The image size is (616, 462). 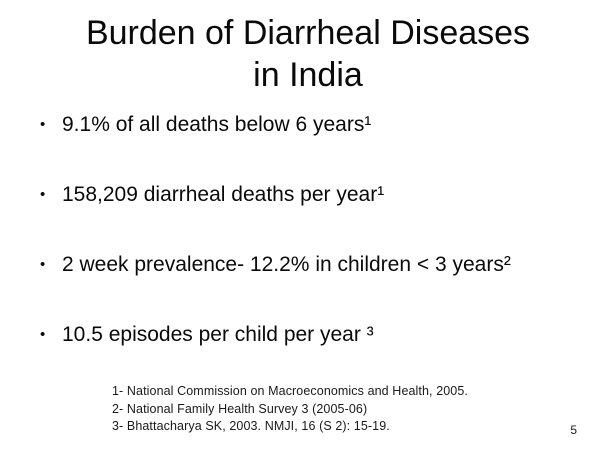 What do you see at coordinates (308, 75) in the screenshot?
I see `slide-title-line-2: in India` at bounding box center [308, 75].